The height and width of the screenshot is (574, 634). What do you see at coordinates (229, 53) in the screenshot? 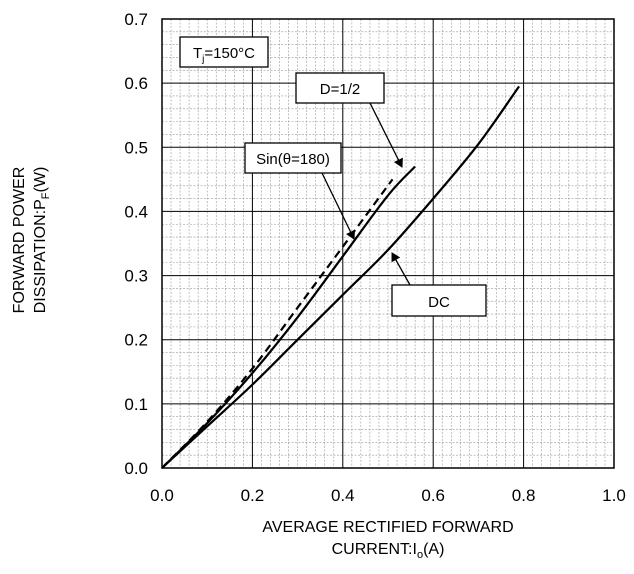
I see `annotation-tj-suffix: =150°C` at bounding box center [229, 53].